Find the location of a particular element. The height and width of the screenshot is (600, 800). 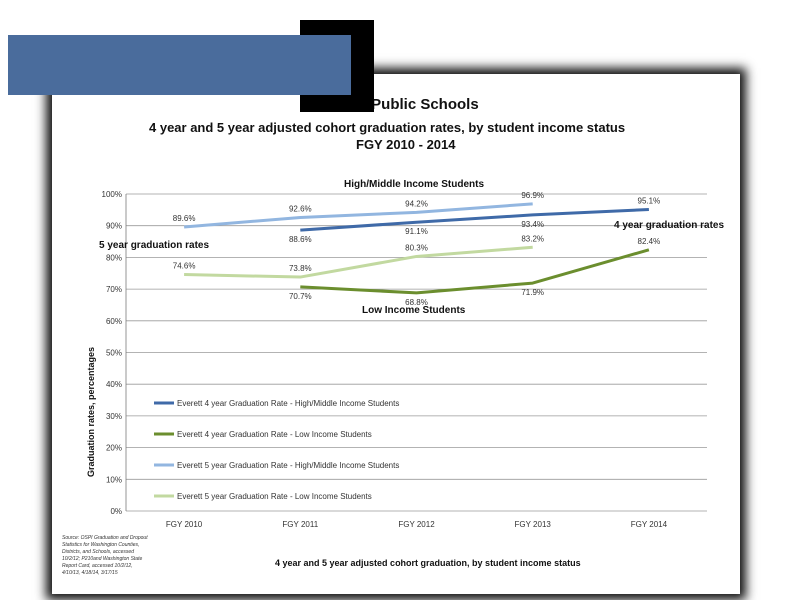

y-axis-ticks: 0% 10% 20% 30% 40% 50% 60% 70% 80% 90% 100% is located at coordinates (112, 353).